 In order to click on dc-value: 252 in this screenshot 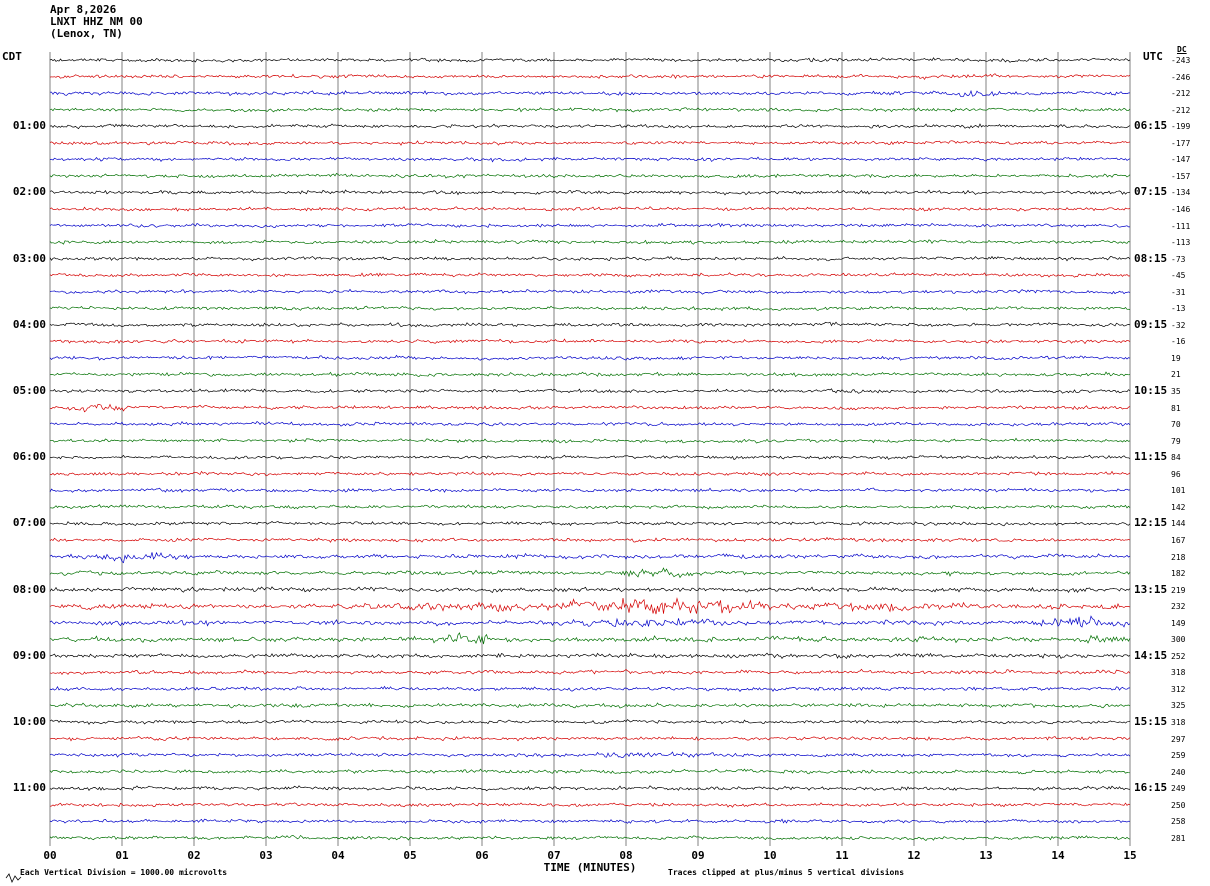, I will do `click(1178, 656)`.